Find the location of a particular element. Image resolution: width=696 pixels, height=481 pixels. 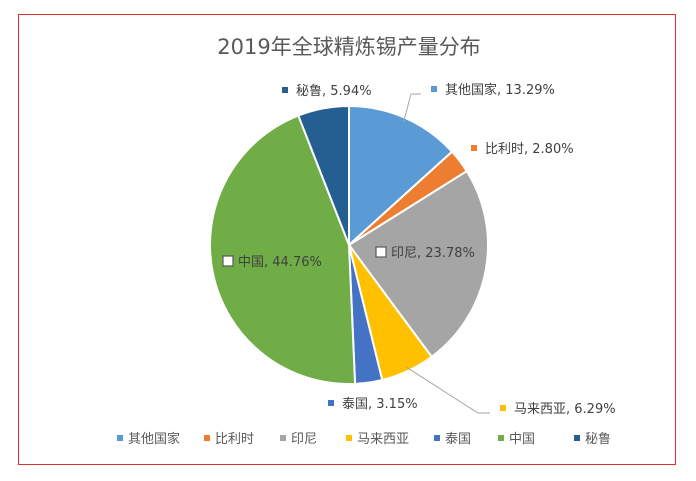

data-label-4: 马来西亚, 6.29% is located at coordinates (565, 409).